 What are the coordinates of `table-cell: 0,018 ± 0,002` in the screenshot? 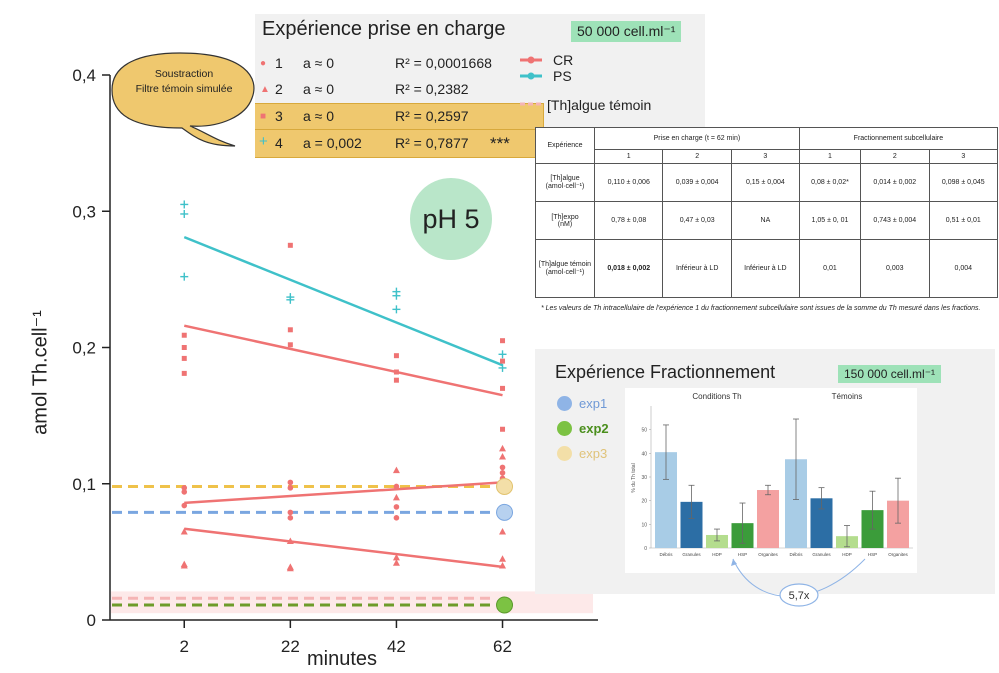 It's located at (628, 268).